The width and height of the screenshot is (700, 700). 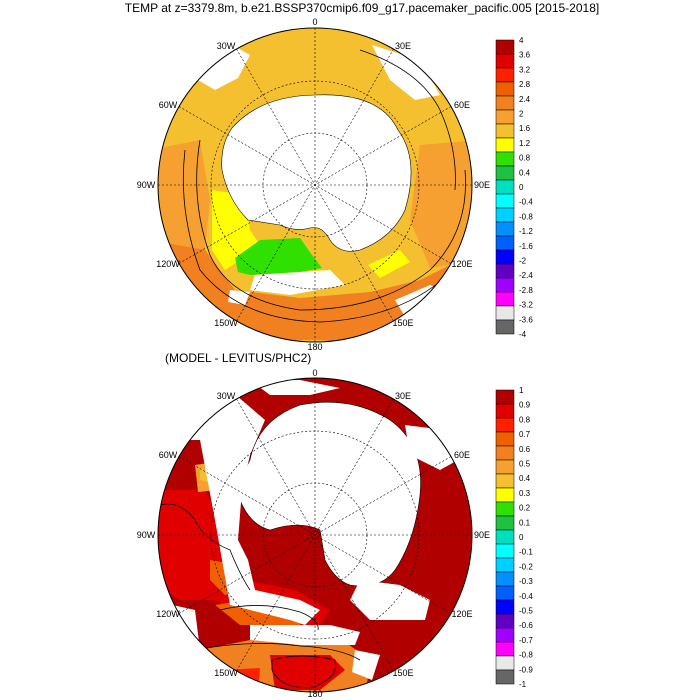 What do you see at coordinates (523, 261) in the screenshot?
I see `colorbar-tick-label: -2` at bounding box center [523, 261].